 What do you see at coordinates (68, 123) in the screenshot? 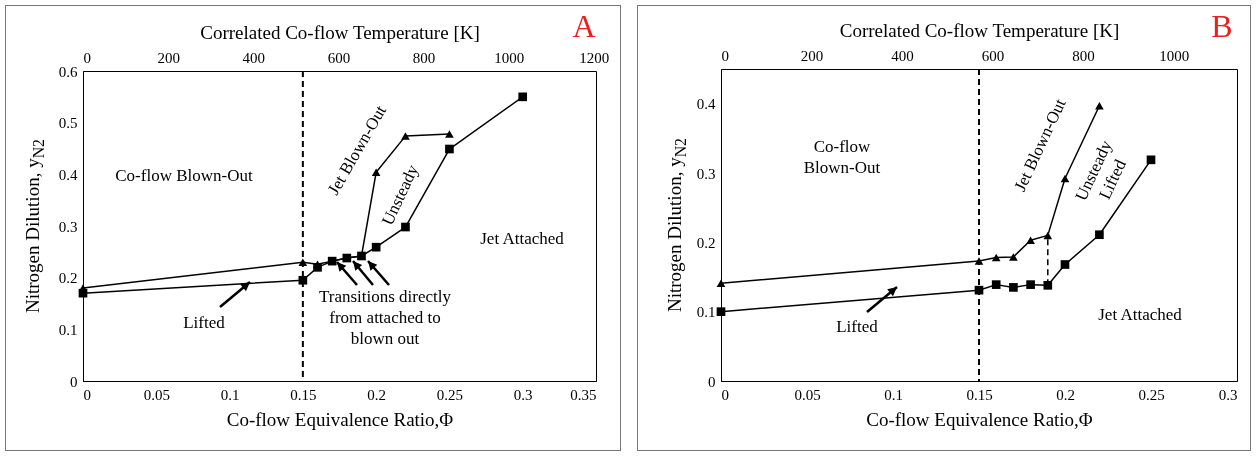
I see `y-tick-label: 0.5` at bounding box center [68, 123].